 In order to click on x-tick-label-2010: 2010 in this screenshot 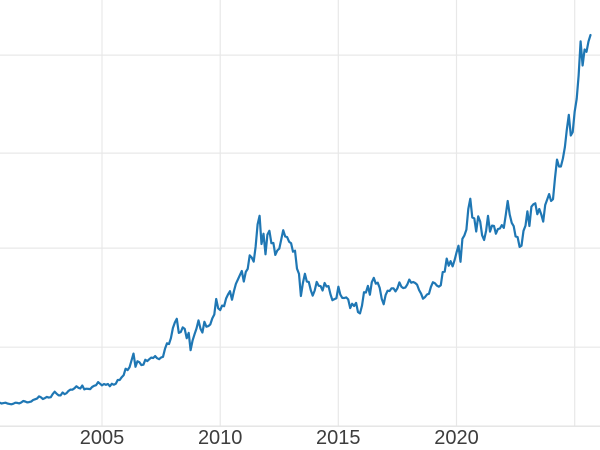, I will do `click(220, 438)`.